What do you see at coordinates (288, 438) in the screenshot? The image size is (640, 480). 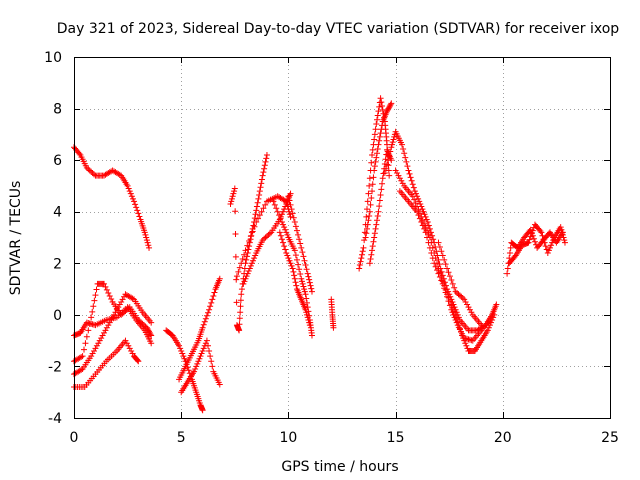 I see `x-tick-label: 10` at bounding box center [288, 438].